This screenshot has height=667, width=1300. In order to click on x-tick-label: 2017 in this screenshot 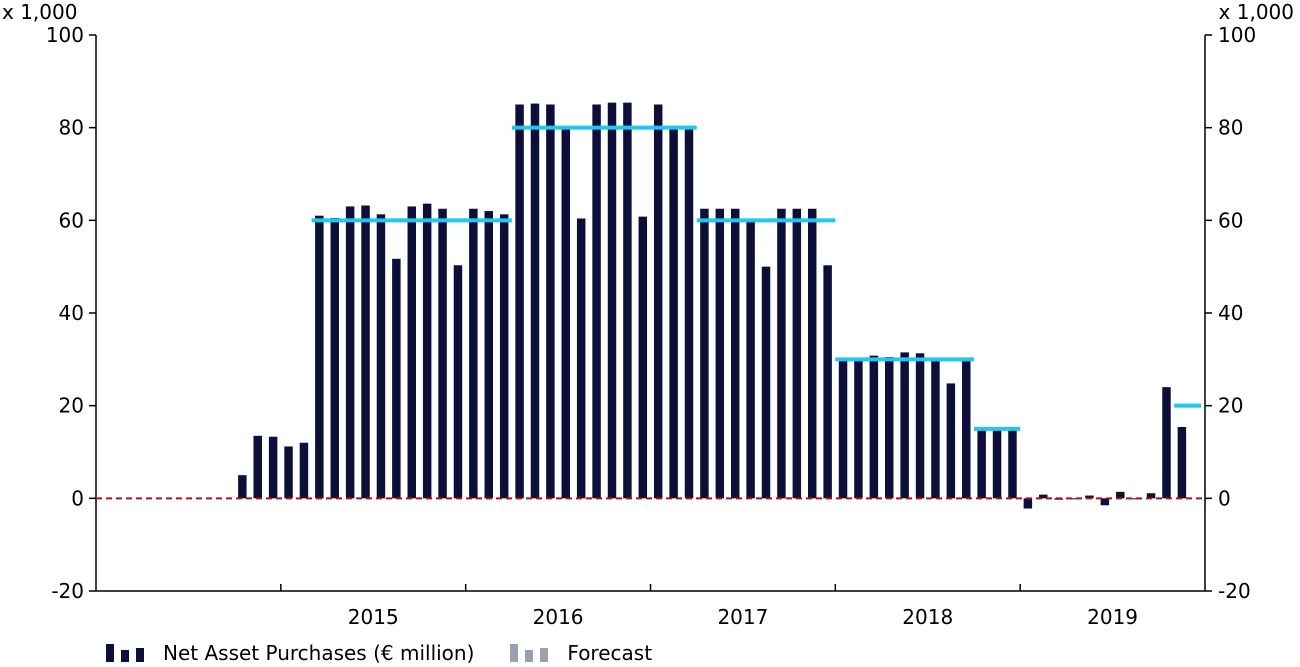, I will do `click(742, 617)`.